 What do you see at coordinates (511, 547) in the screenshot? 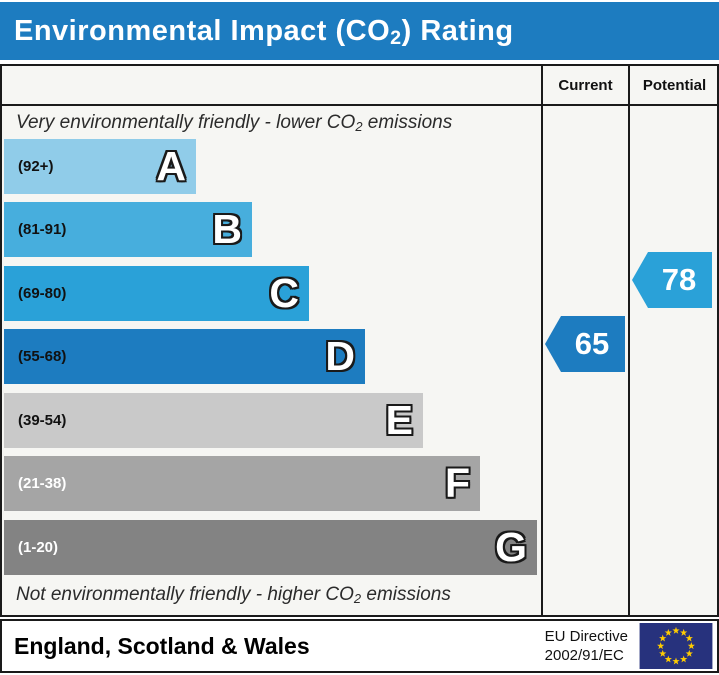
I see `band-letter: G` at bounding box center [511, 547].